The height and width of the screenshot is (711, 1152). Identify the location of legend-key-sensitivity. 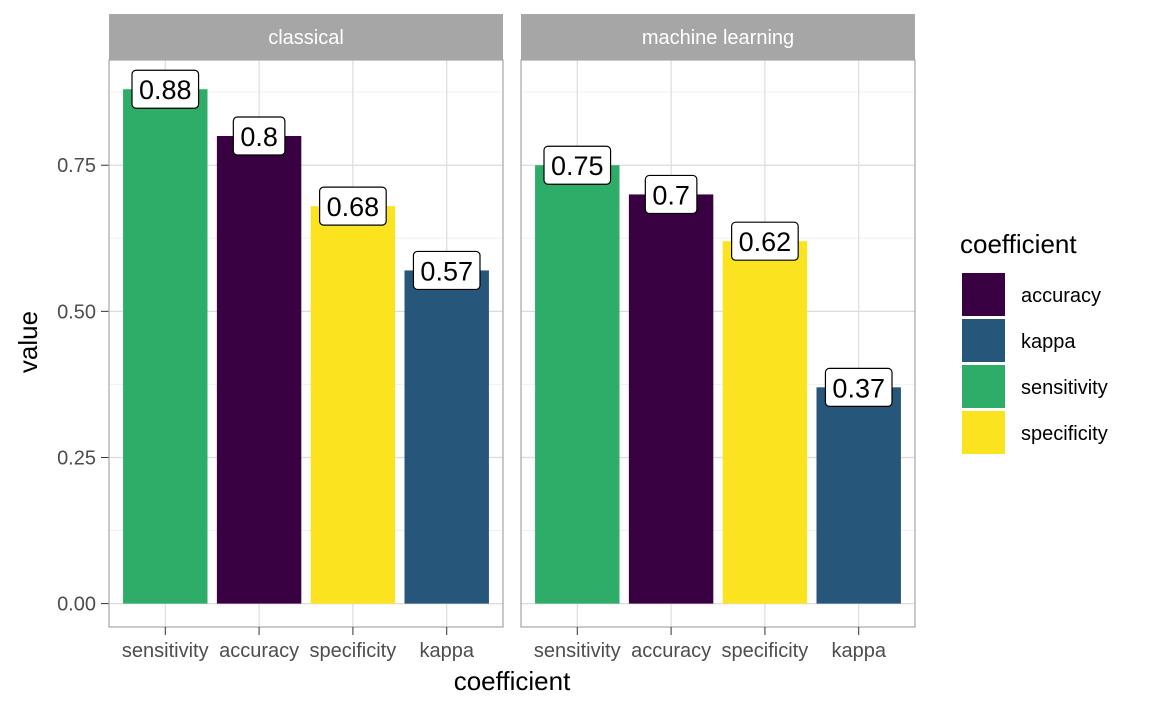
(983, 386).